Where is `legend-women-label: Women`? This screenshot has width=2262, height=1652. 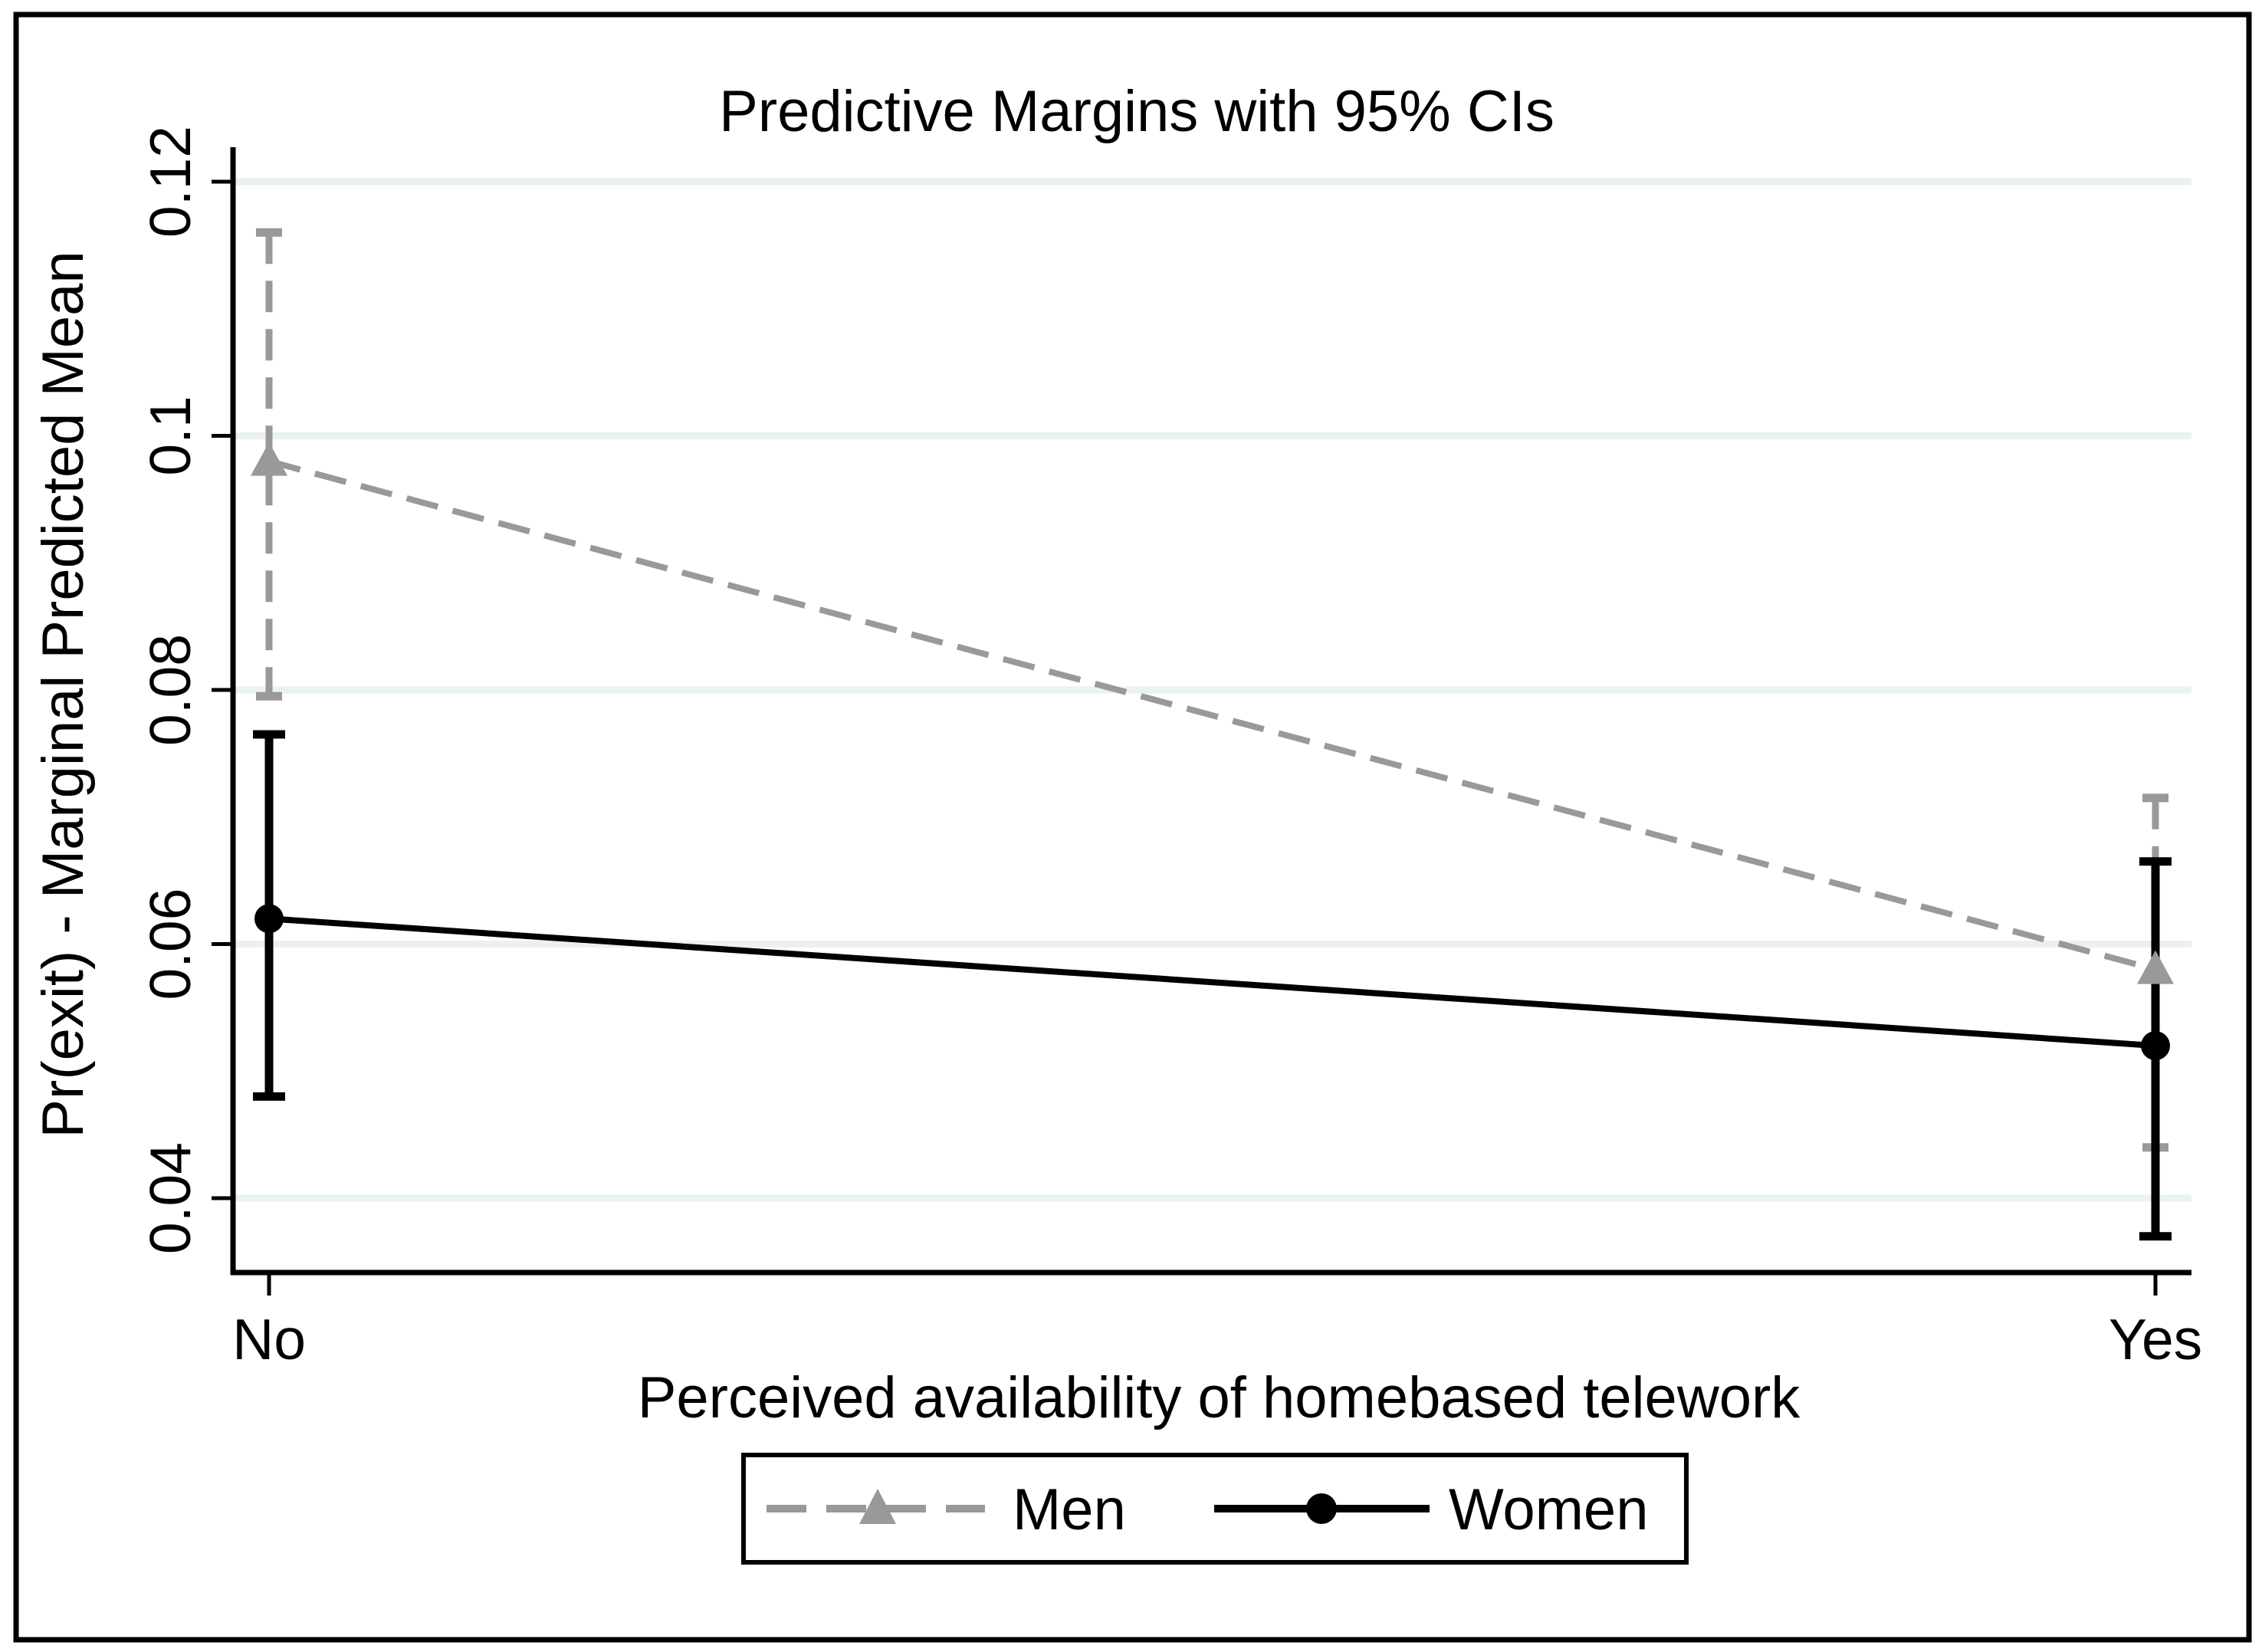
legend-women-label: Women is located at coordinates (1548, 1509).